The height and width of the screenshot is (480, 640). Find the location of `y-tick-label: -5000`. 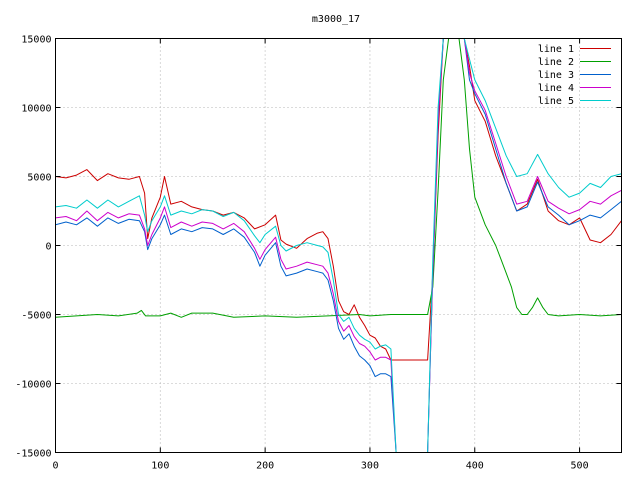

y-tick-label: -5000 is located at coordinates (36, 316).